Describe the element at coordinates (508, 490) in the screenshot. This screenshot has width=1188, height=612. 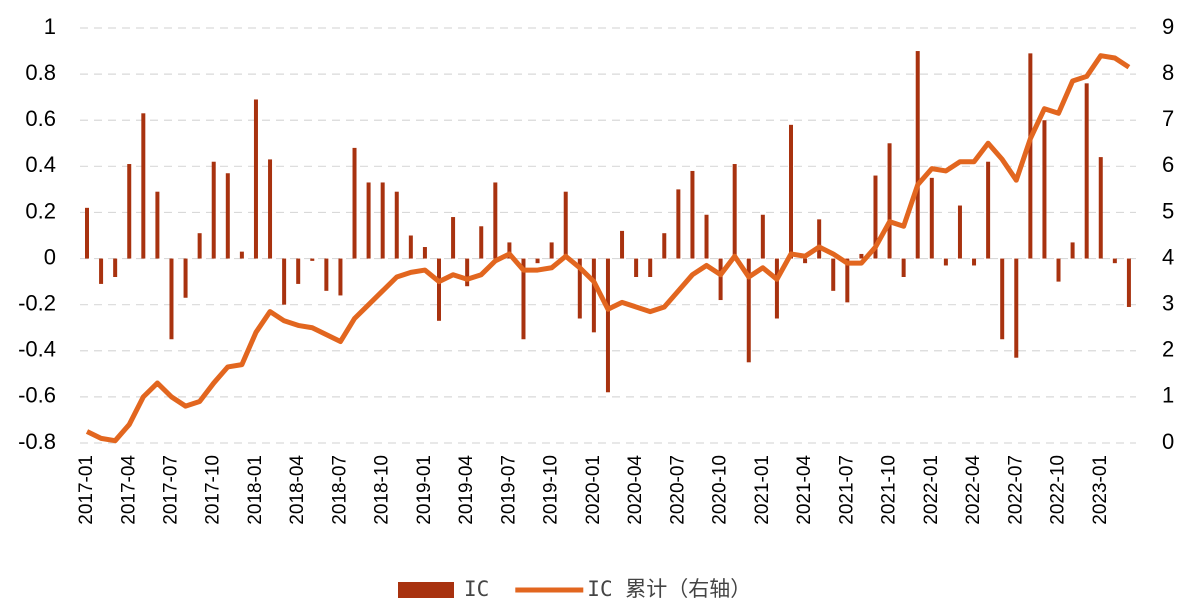
I see `x-tick-label: 2019-07` at that location.